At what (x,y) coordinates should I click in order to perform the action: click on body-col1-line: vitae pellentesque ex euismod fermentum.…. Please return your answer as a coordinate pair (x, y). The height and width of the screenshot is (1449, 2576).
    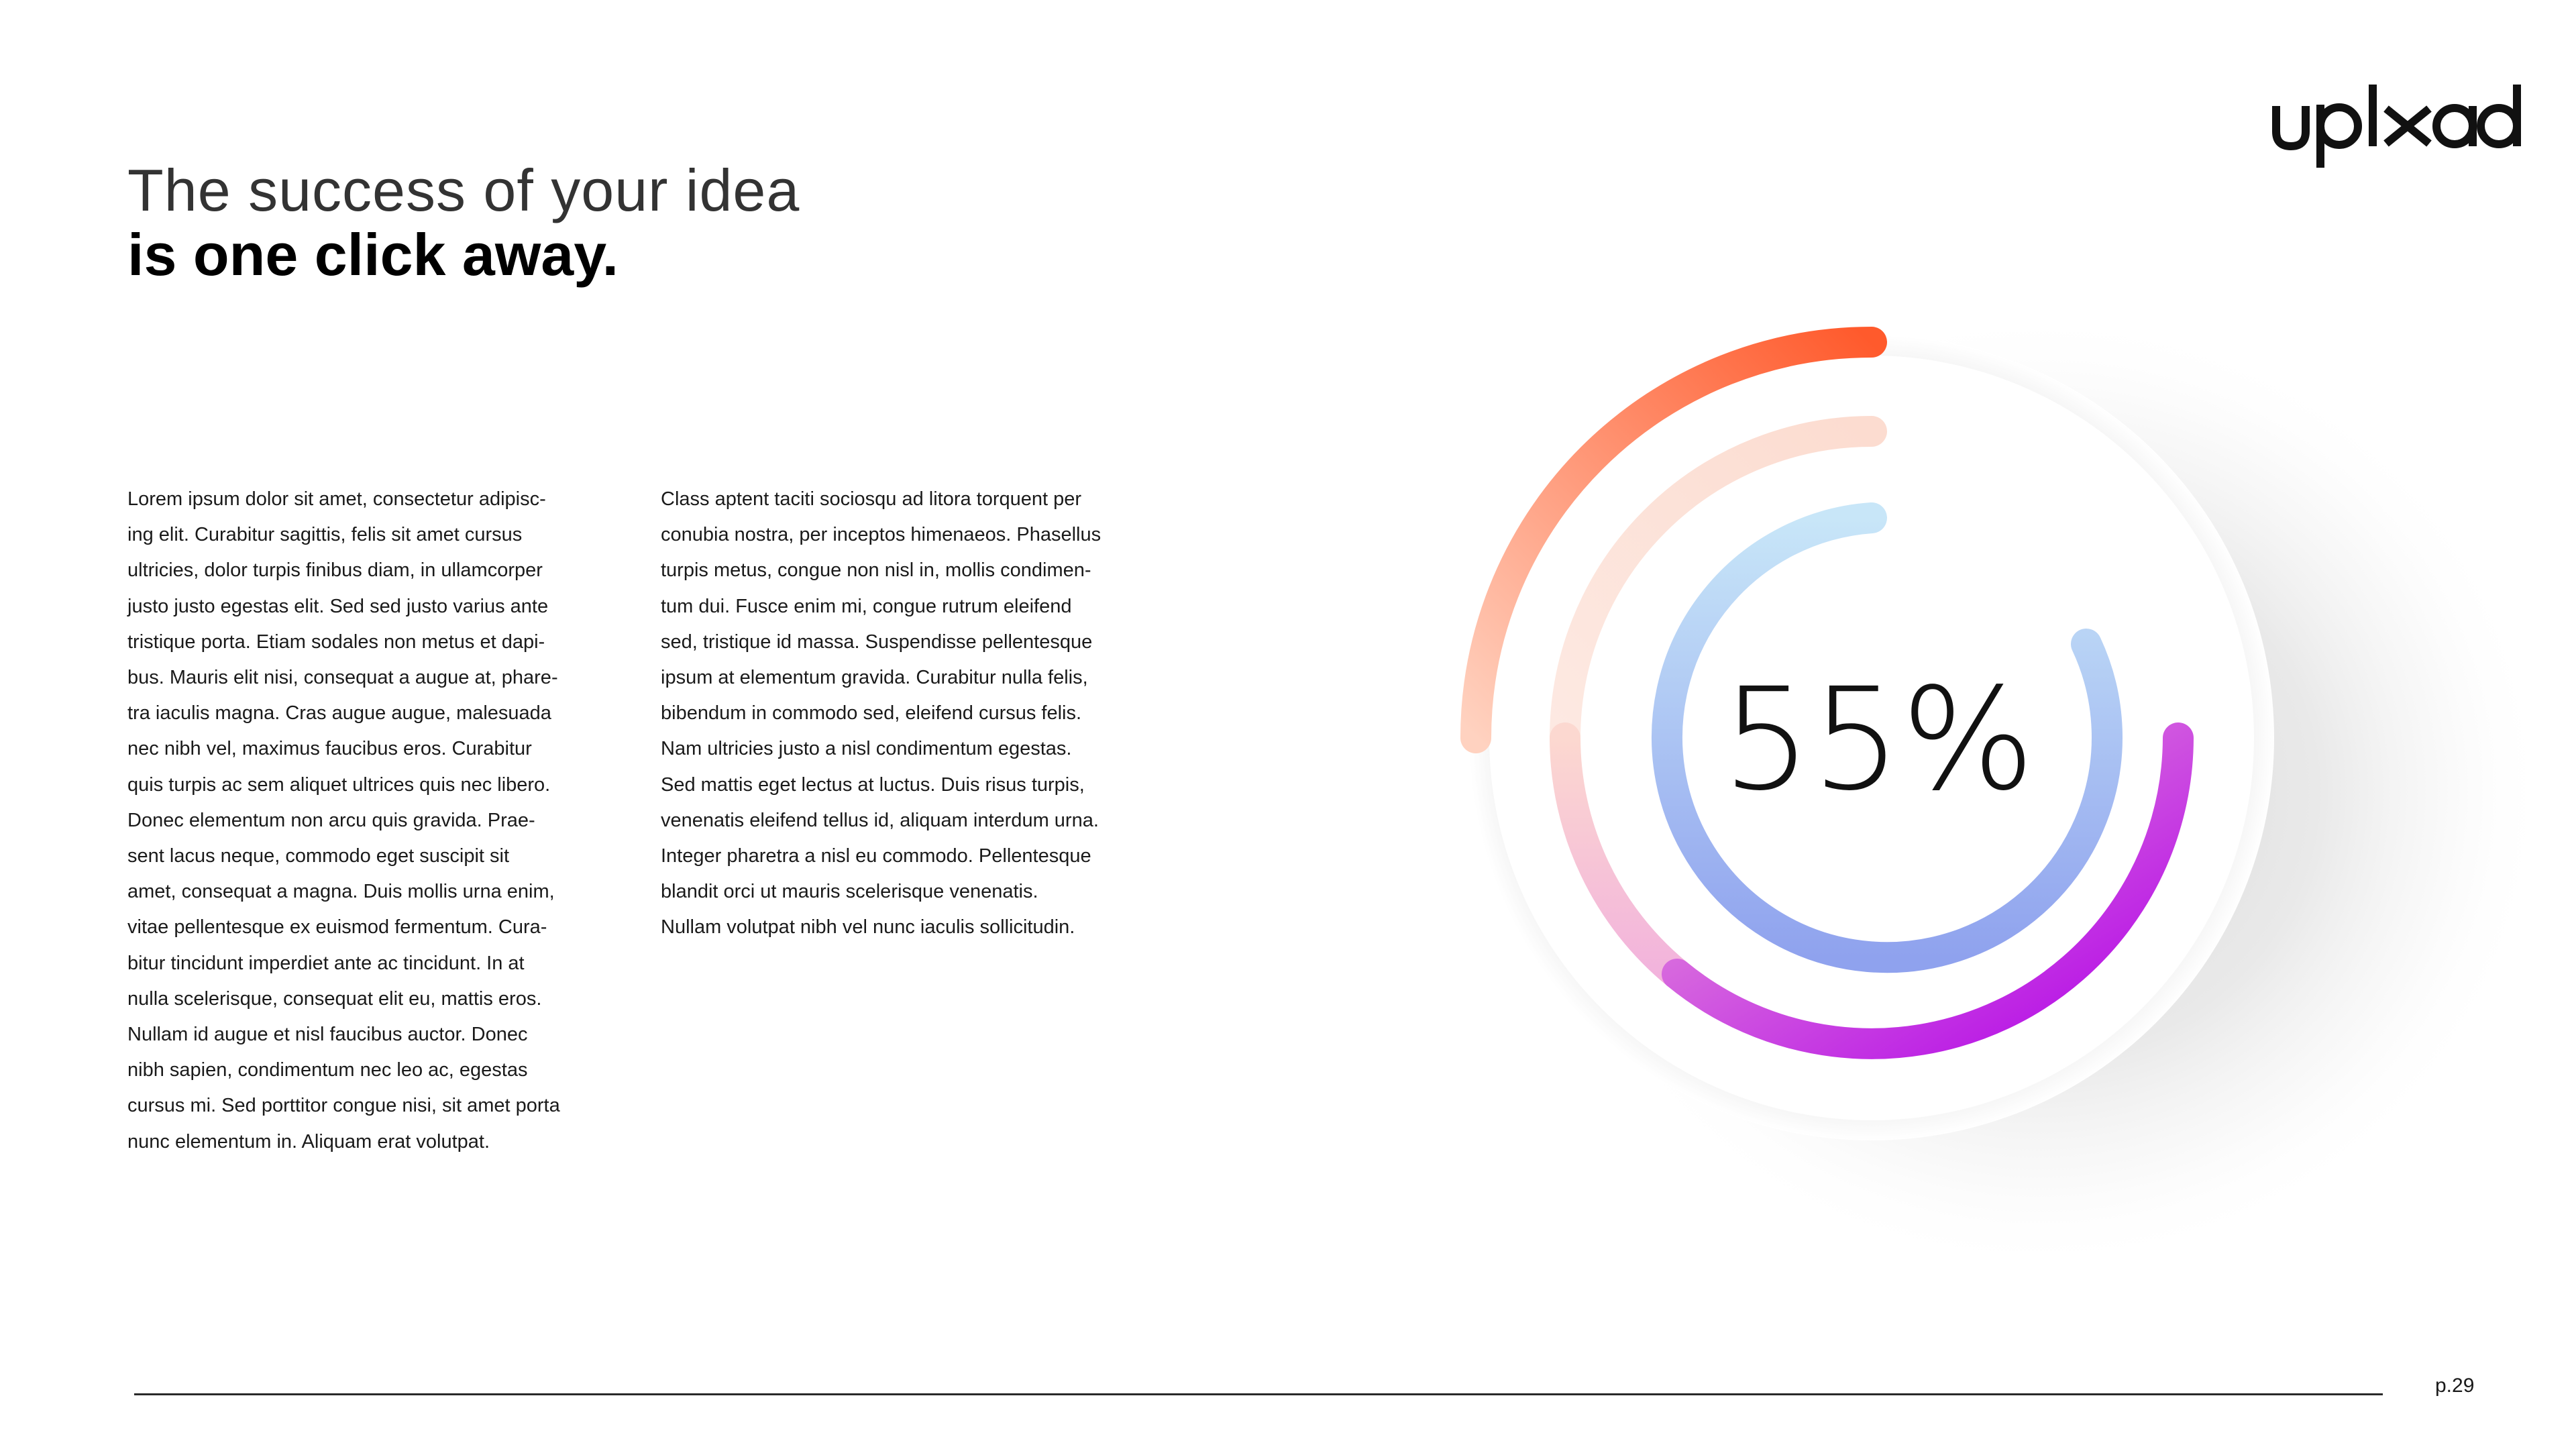
    Looking at the image, I should click on (337, 927).